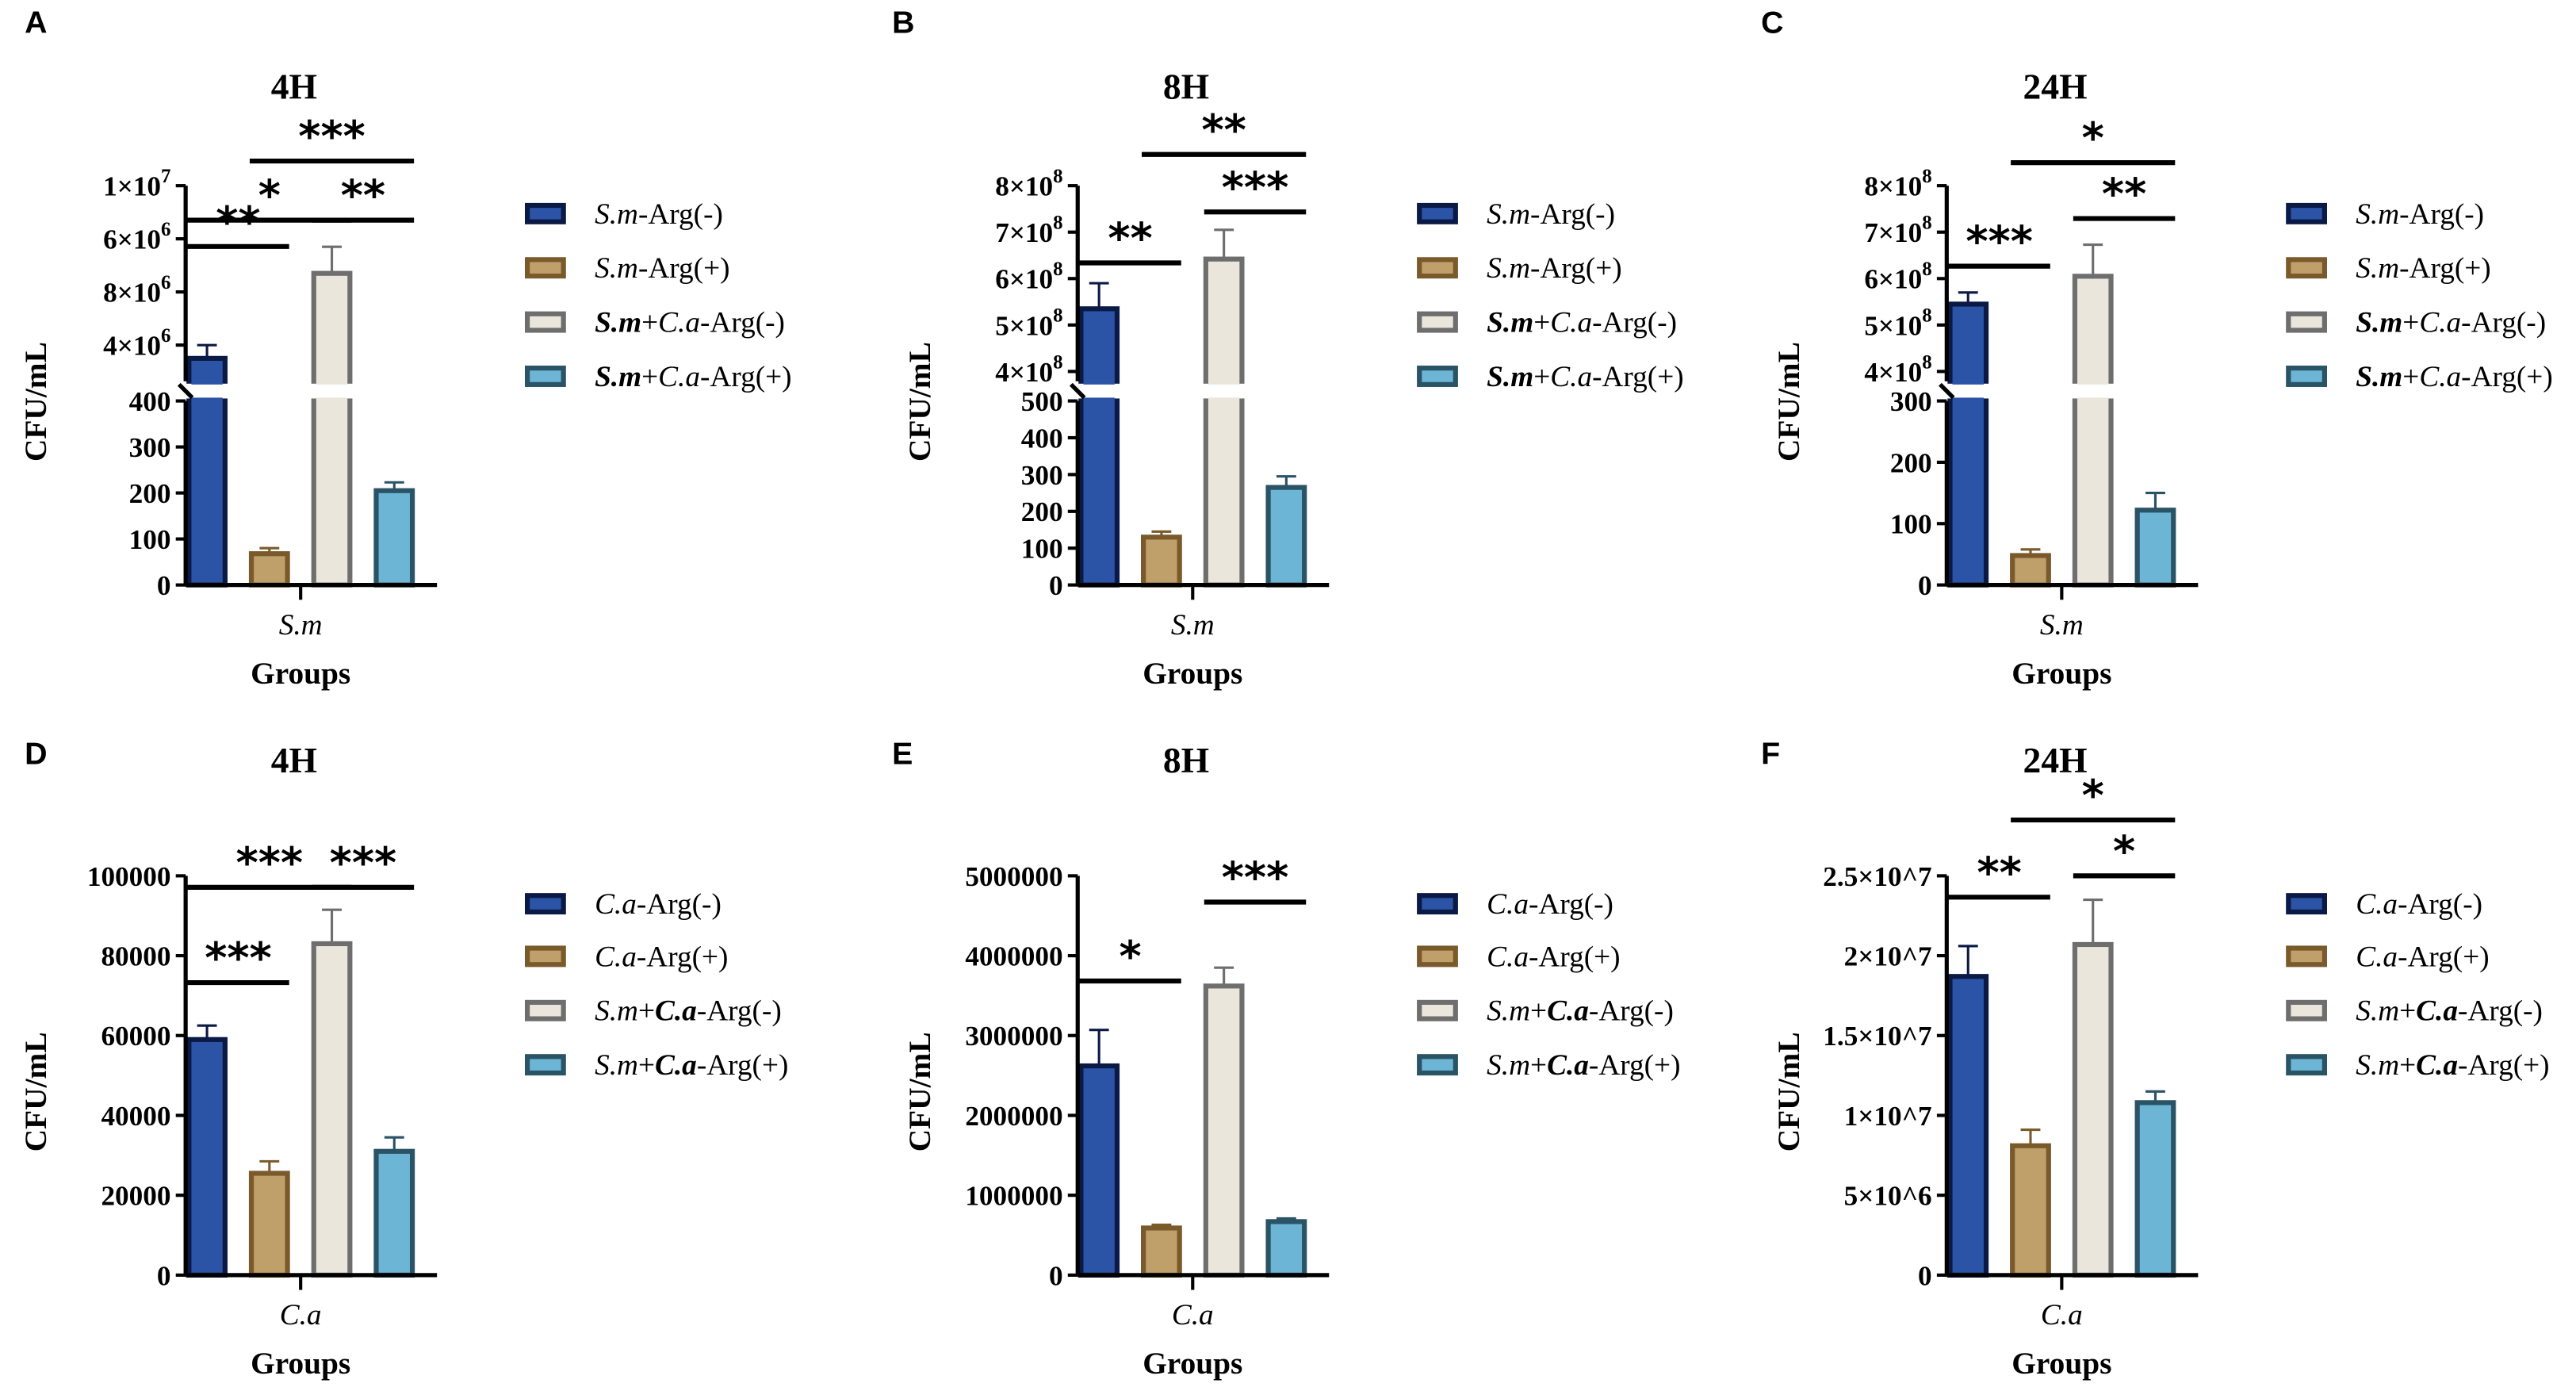  I want to click on y-tick-label: 200, so click(1911, 462).